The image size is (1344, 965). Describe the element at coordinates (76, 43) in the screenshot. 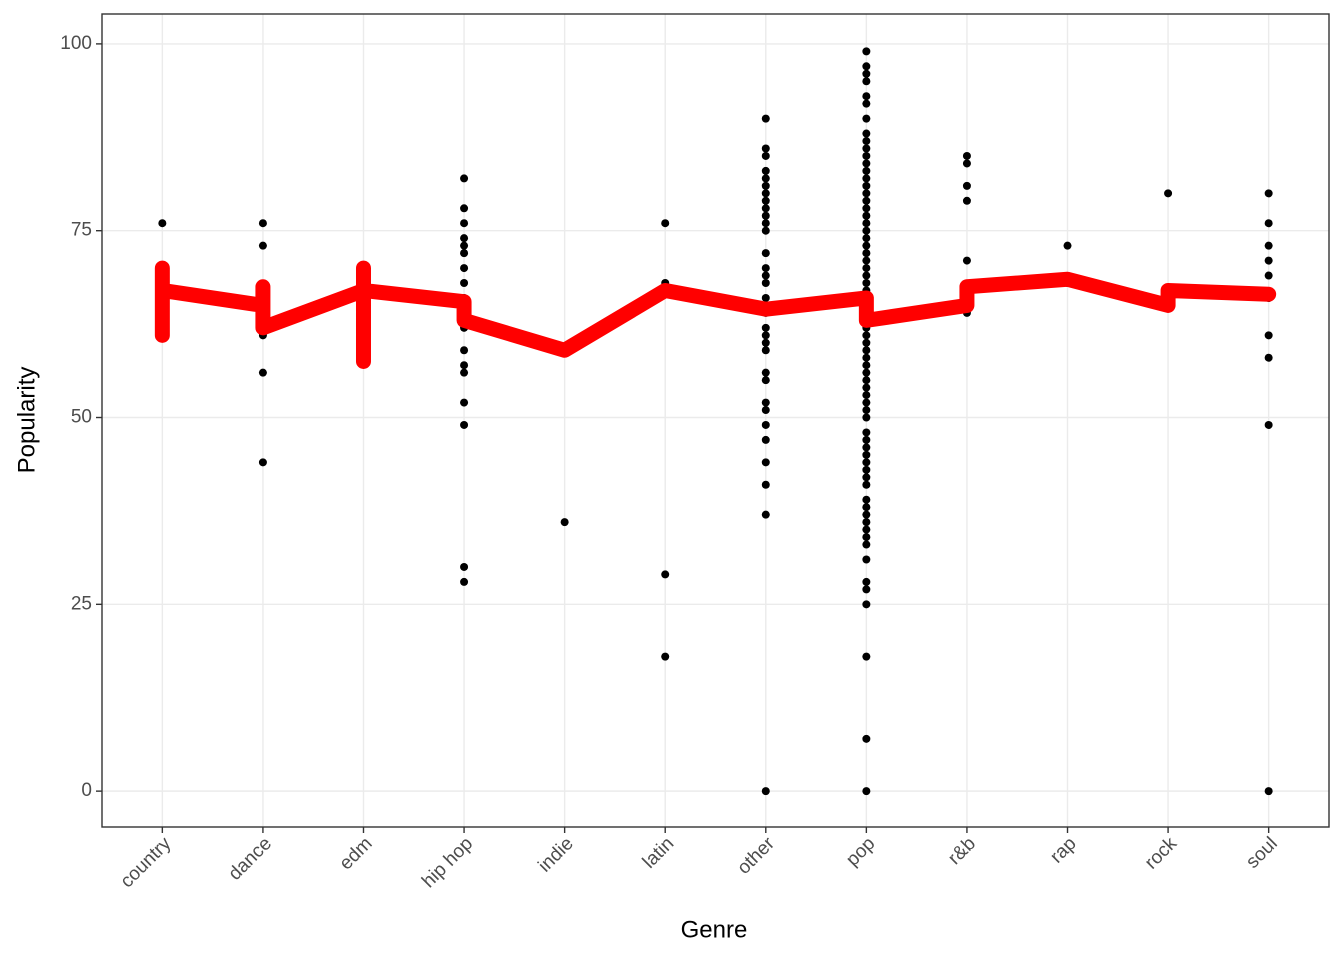

I see `y-tick-label: 100` at that location.